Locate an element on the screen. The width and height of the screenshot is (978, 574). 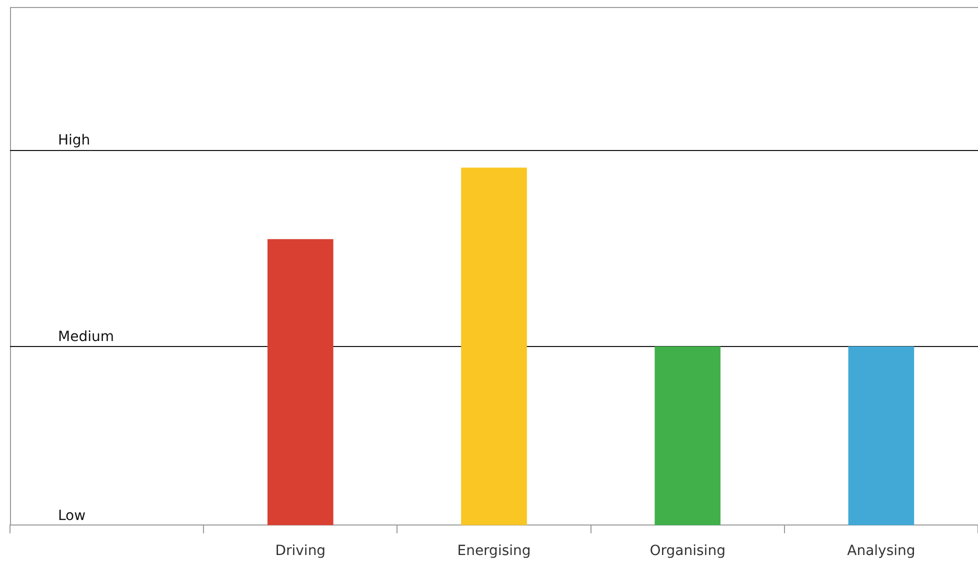
x-tick-label: Driving is located at coordinates (300, 551).